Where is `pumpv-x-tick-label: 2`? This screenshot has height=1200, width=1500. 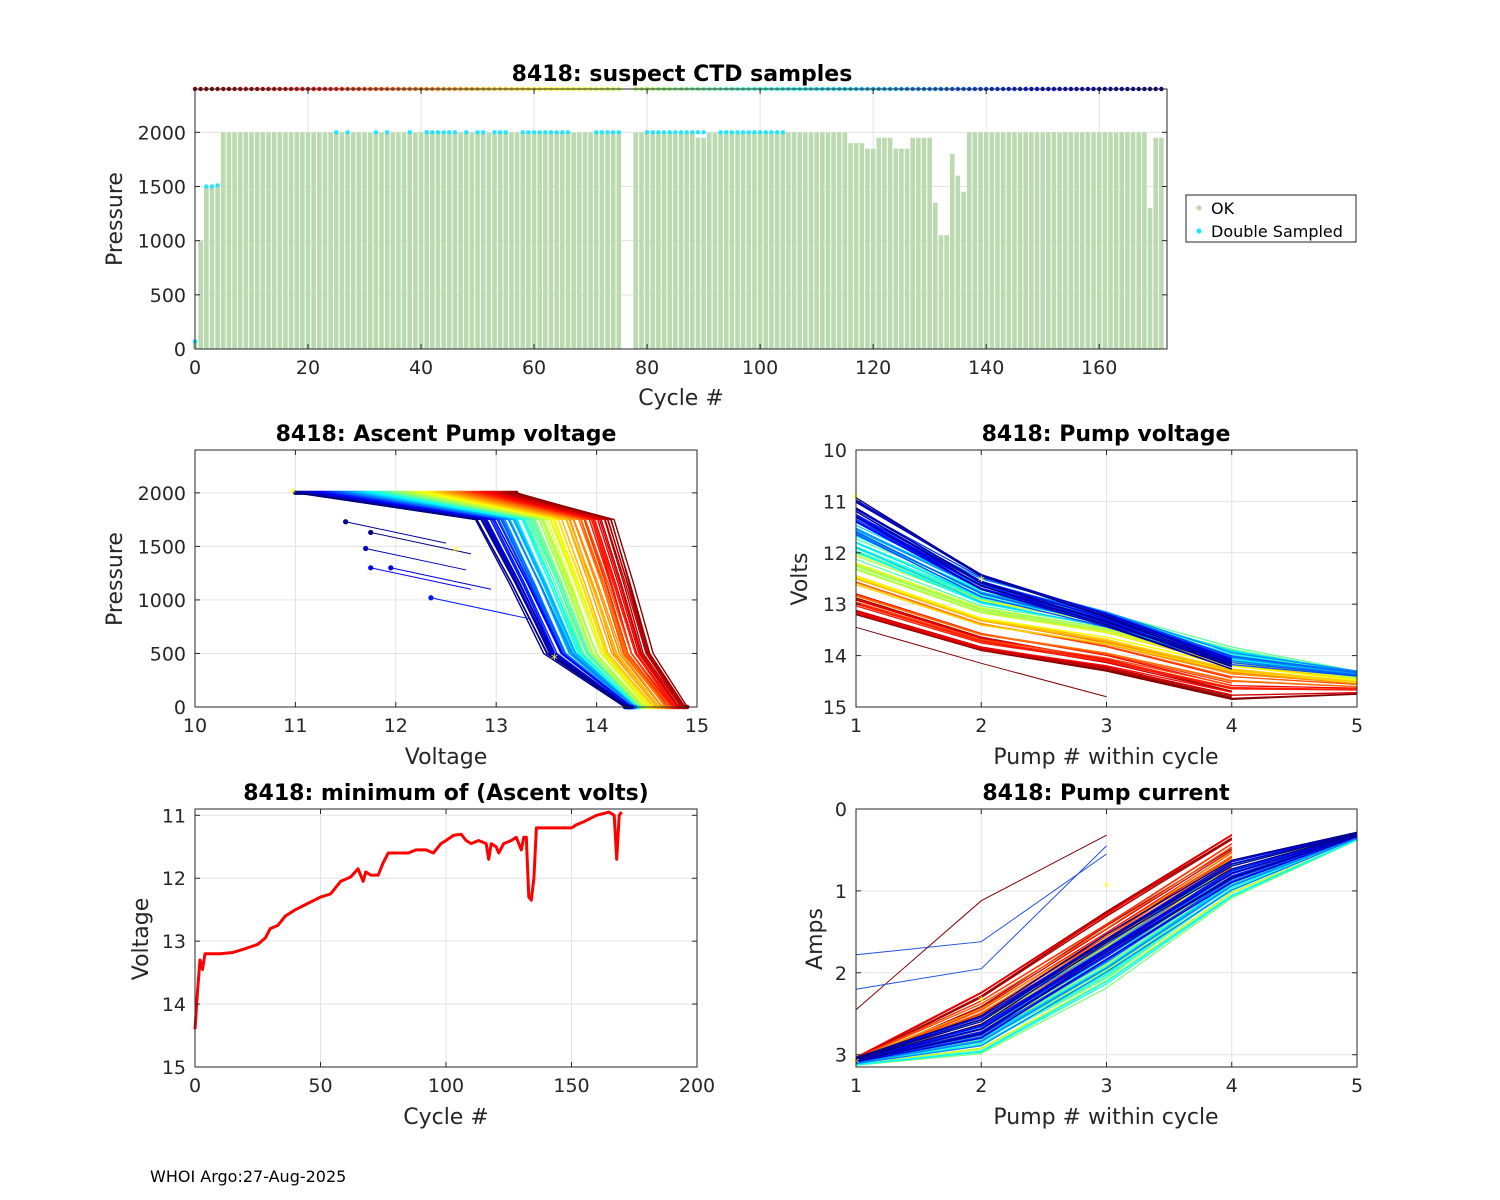
pumpv-x-tick-label: 2 is located at coordinates (981, 726).